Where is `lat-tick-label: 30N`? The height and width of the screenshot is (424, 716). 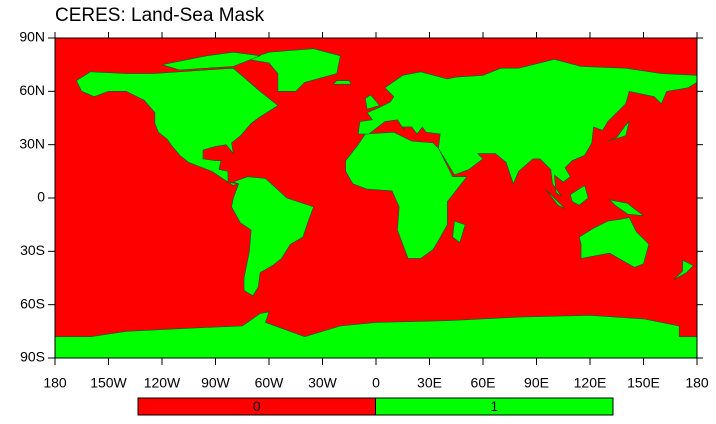 lat-tick-label: 30N is located at coordinates (32, 143).